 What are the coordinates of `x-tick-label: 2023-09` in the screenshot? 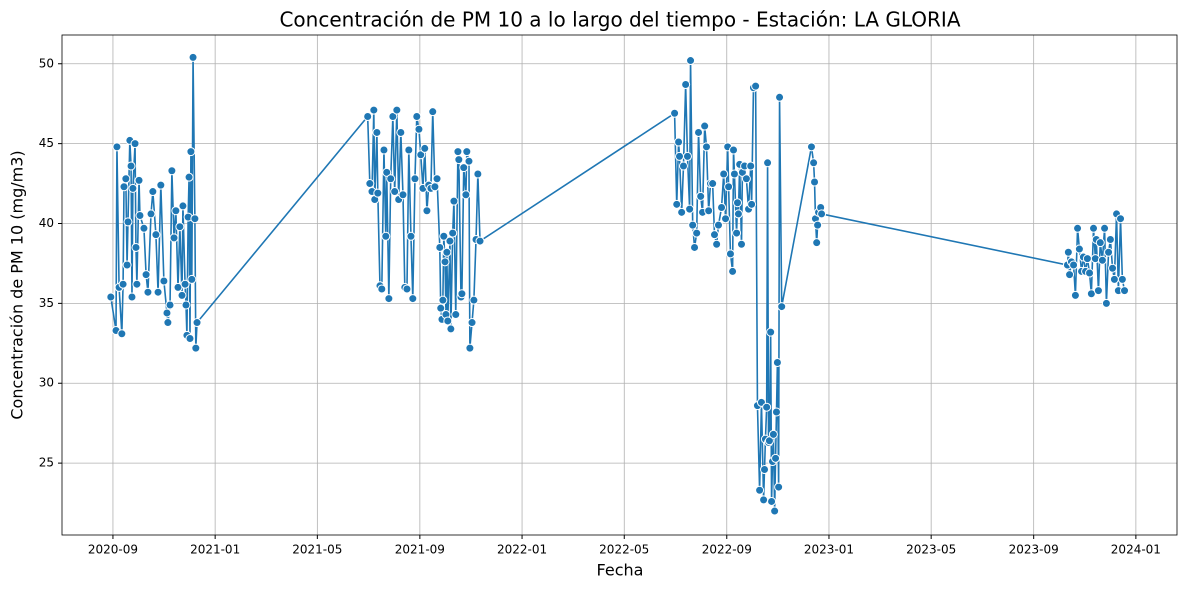 It's located at (1034, 550).